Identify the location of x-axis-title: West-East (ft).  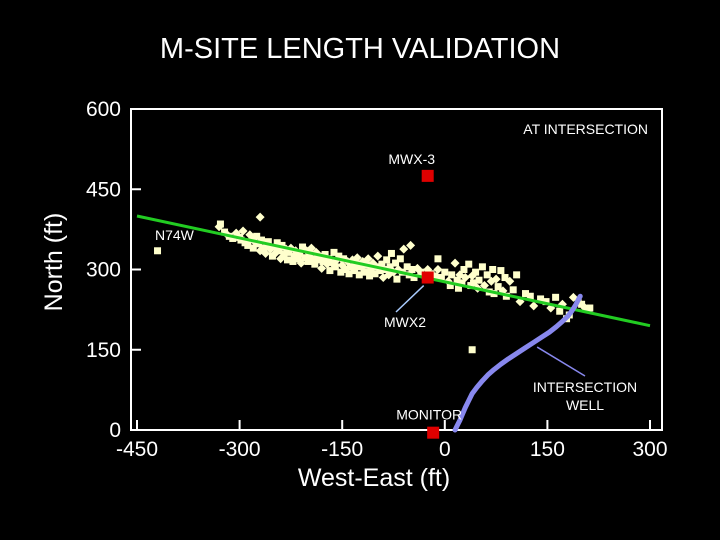
(374, 478).